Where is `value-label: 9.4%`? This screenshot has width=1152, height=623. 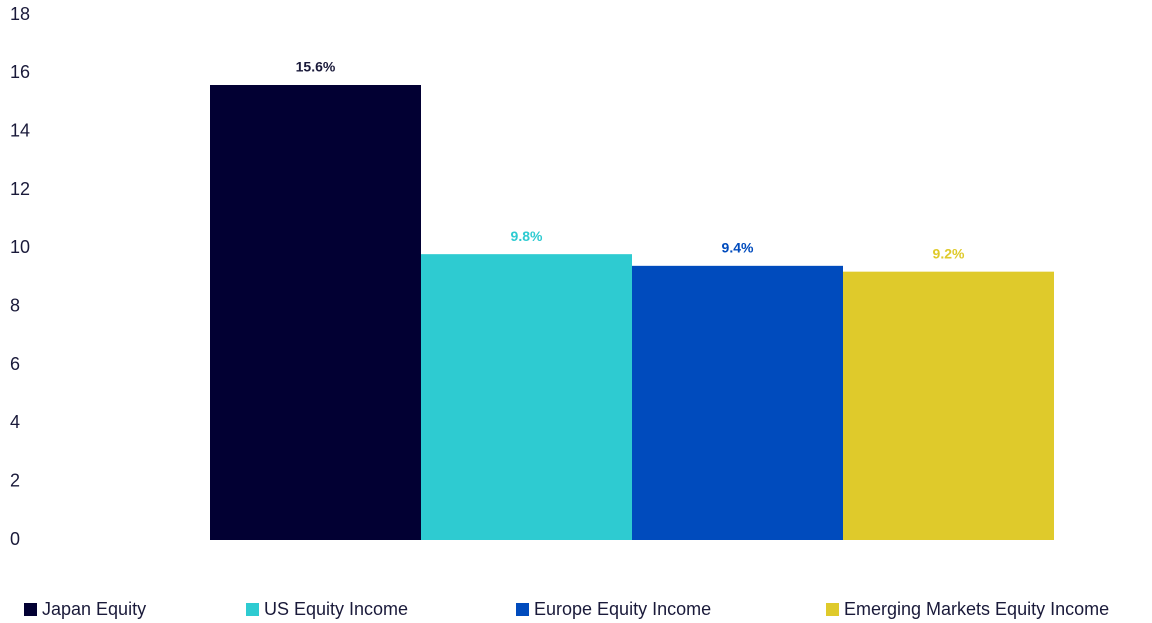 value-label: 9.4% is located at coordinates (738, 248).